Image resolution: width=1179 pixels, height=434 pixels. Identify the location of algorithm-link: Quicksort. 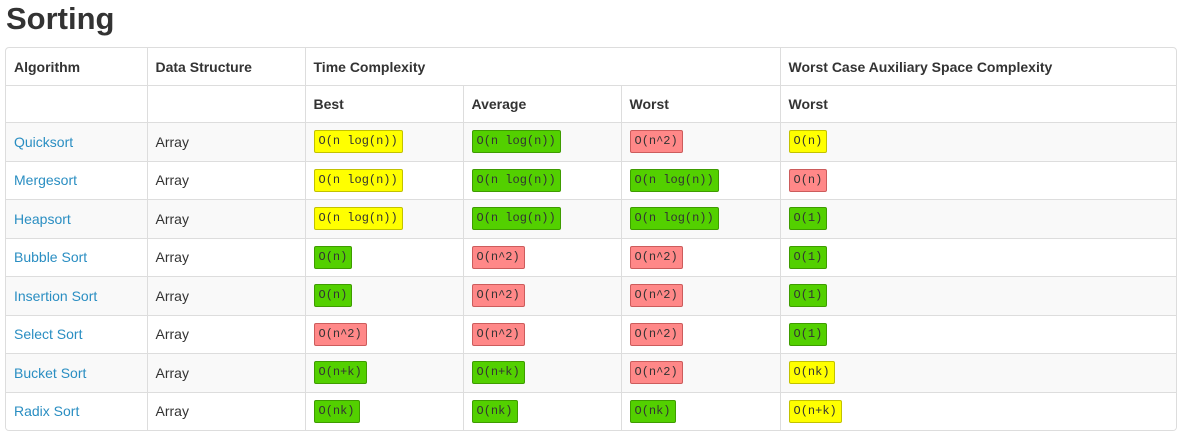
(44, 141).